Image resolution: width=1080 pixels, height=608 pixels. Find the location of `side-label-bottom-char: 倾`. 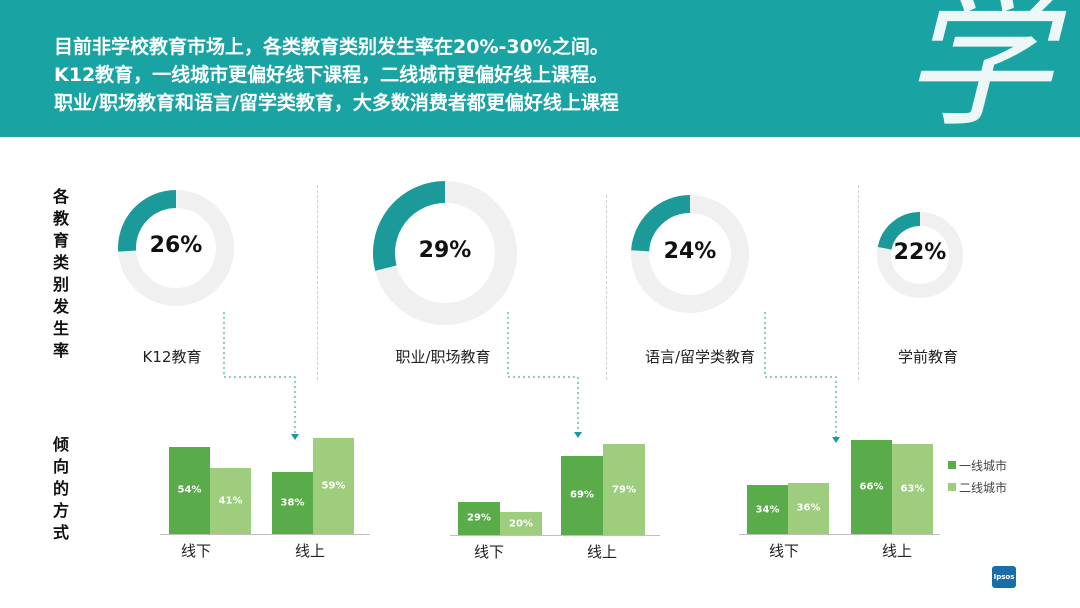

side-label-bottom-char: 倾 is located at coordinates (60, 444).